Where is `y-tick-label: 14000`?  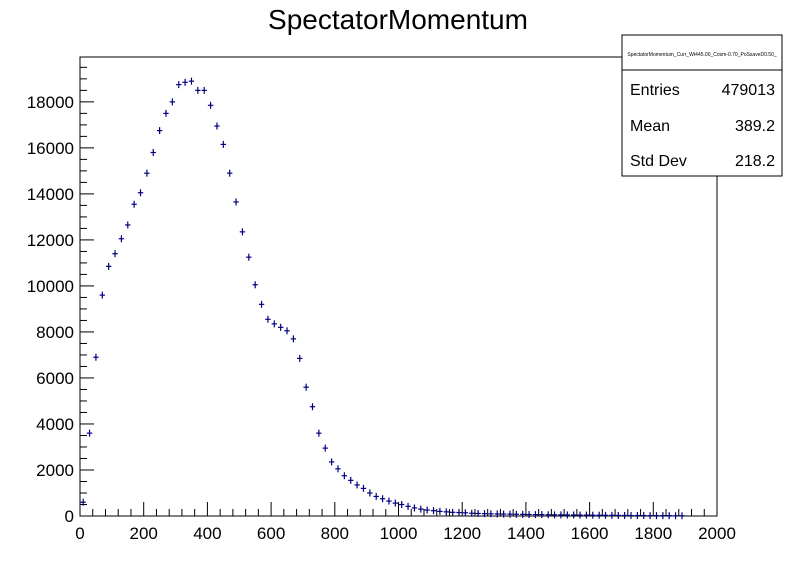
y-tick-label: 14000 is located at coordinates (50, 194).